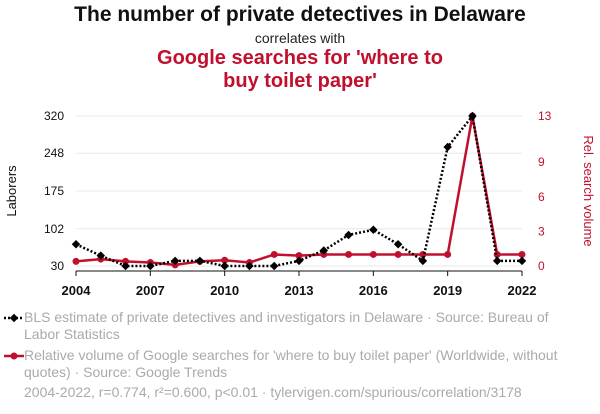 The width and height of the screenshot is (600, 414). What do you see at coordinates (150, 290) in the screenshot?
I see `x-tick-label: 2007` at bounding box center [150, 290].